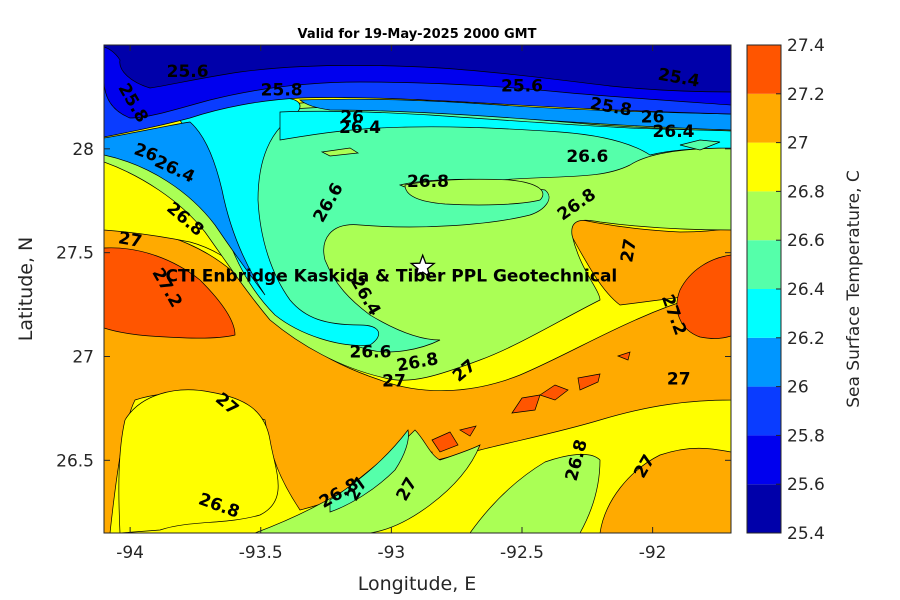 The width and height of the screenshot is (900, 600). Describe the element at coordinates (653, 553) in the screenshot. I see `x-tick-label: -92` at that location.